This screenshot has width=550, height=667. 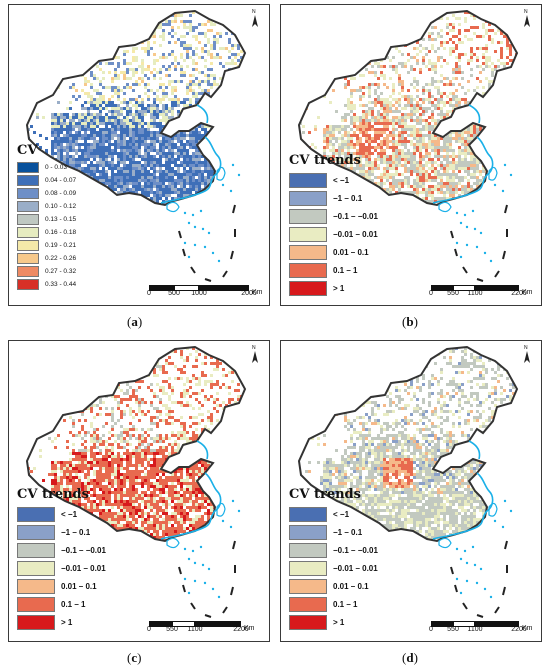 What do you see at coordinates (46, 206) in the screenshot?
I see `legend-item: 0.10 - 0.12` at bounding box center [46, 206].